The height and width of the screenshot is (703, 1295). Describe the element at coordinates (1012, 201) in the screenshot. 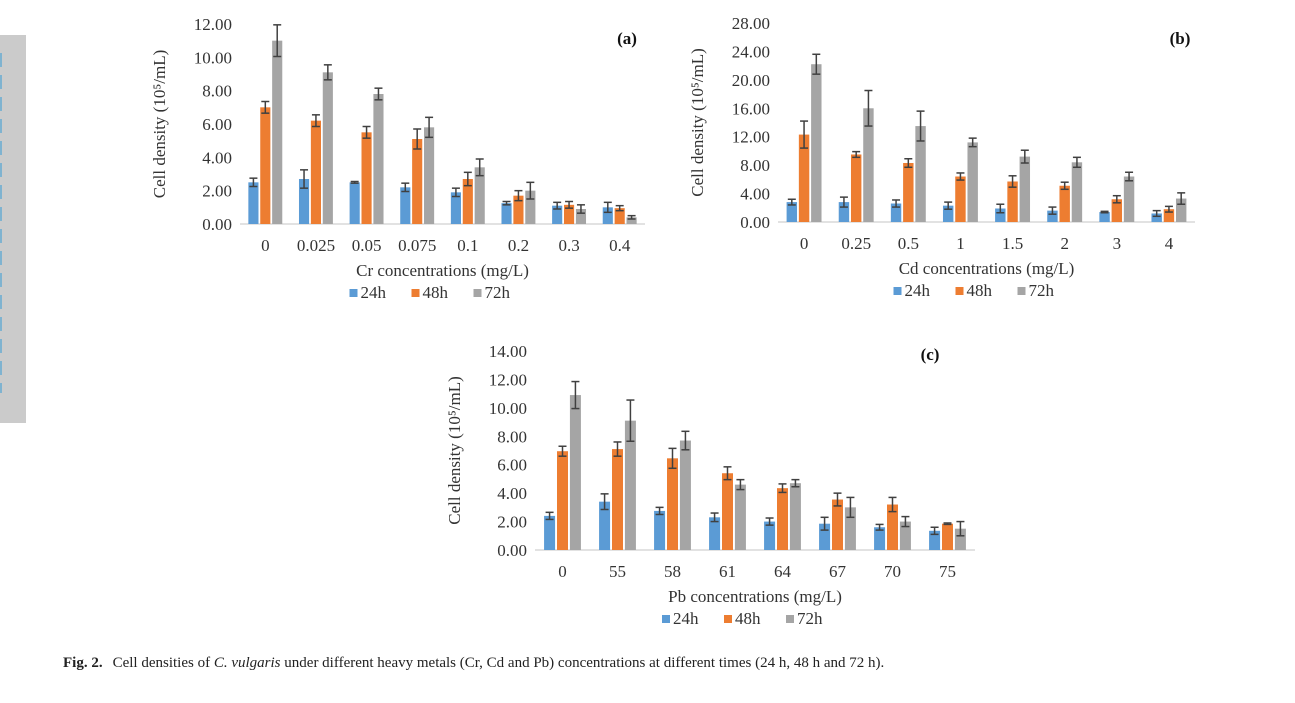

I see `bar-48h-1.5` at that location.